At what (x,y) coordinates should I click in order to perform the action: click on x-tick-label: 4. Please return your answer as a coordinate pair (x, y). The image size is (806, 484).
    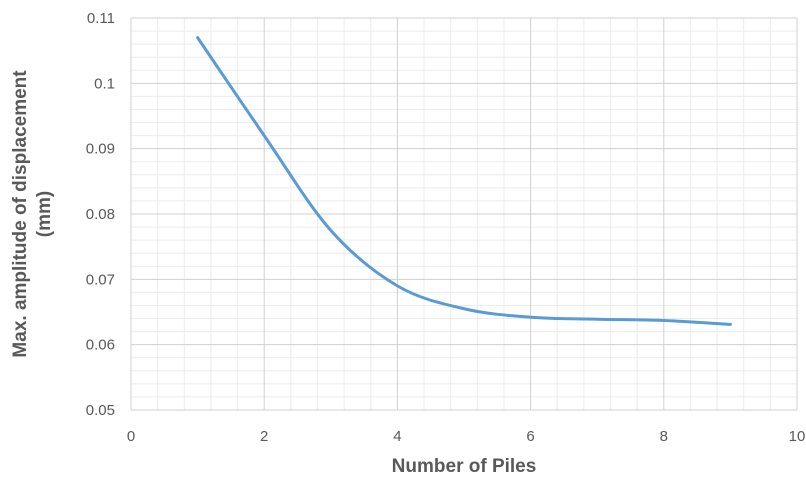
    Looking at the image, I should click on (397, 436).